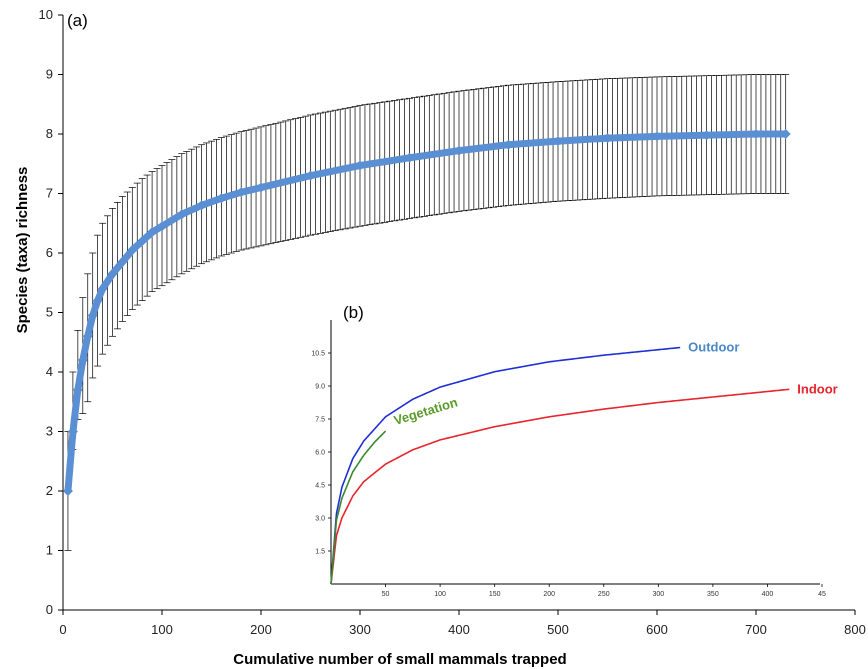 This screenshot has width=868, height=669. Describe the element at coordinates (49, 609) in the screenshot. I see `panel-a-y-tick-label: 0` at that location.